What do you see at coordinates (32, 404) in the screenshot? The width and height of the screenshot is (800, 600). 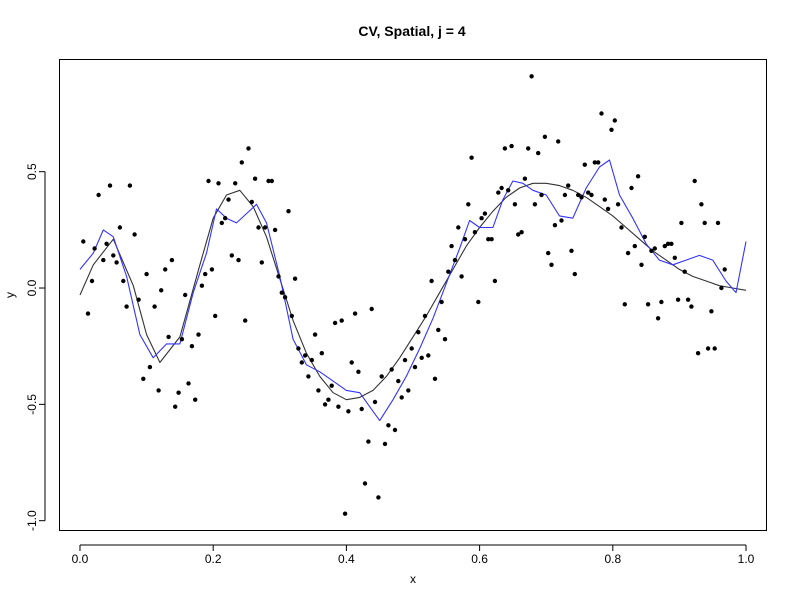 I see `y-tick-label: -0.5` at bounding box center [32, 404].